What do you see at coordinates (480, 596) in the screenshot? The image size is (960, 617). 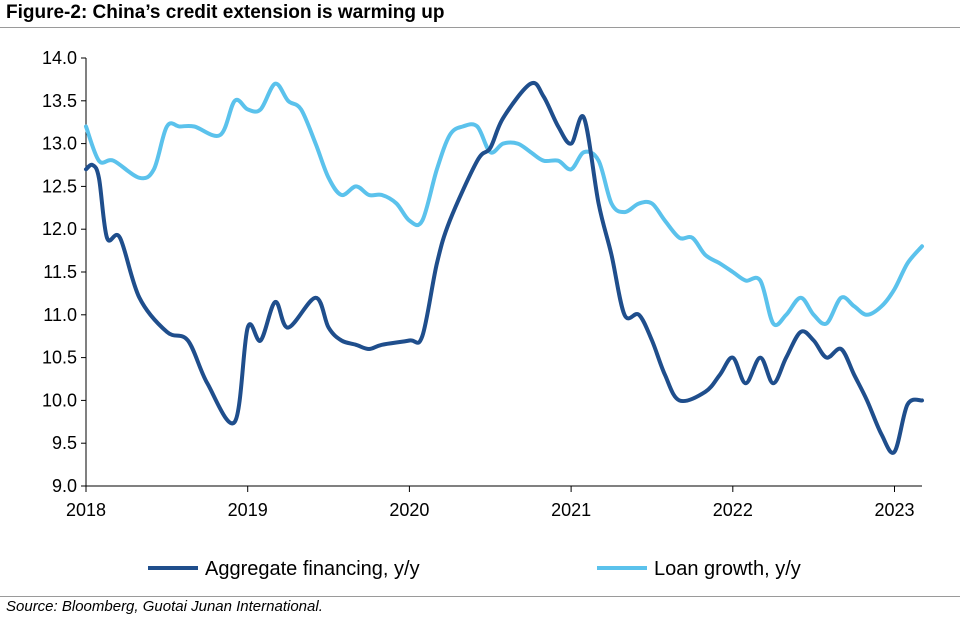 I see `source-divider` at bounding box center [480, 596].